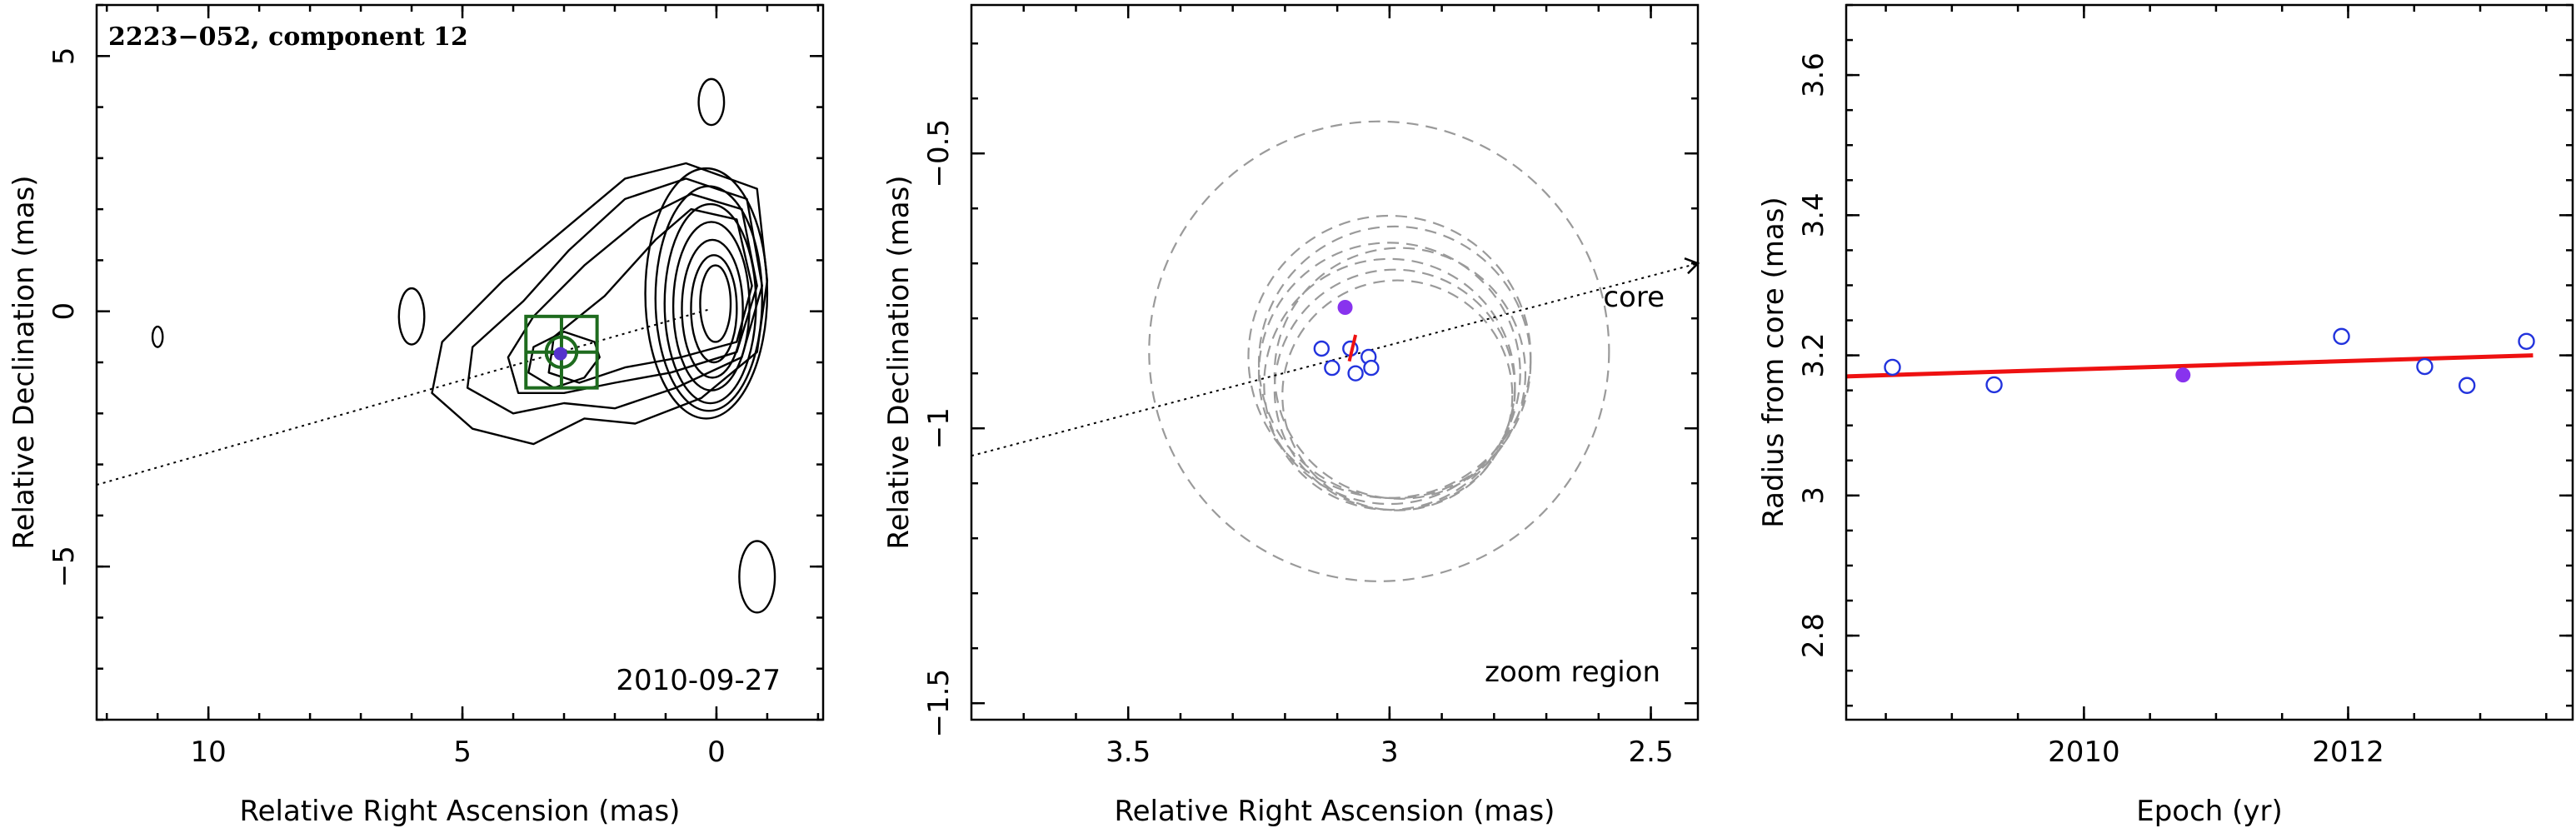 This screenshot has height=833, width=2576. I want to click on y-tick-label: 3.6, so click(1813, 74).